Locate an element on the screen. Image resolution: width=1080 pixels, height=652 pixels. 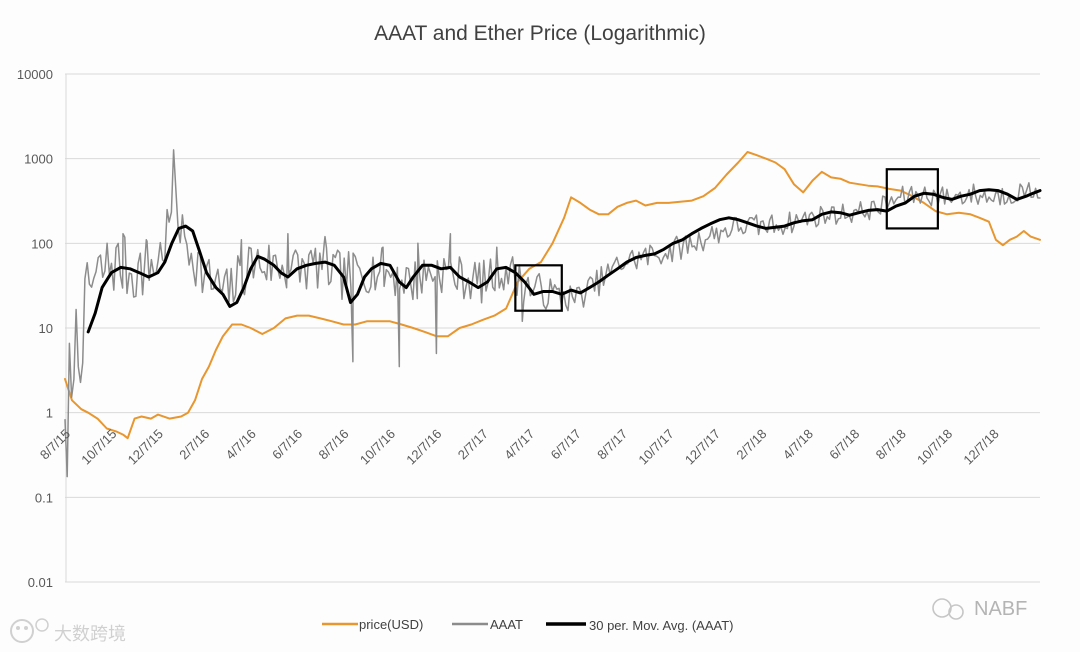
watermark-logo-icon is located at coordinates (22, 631).